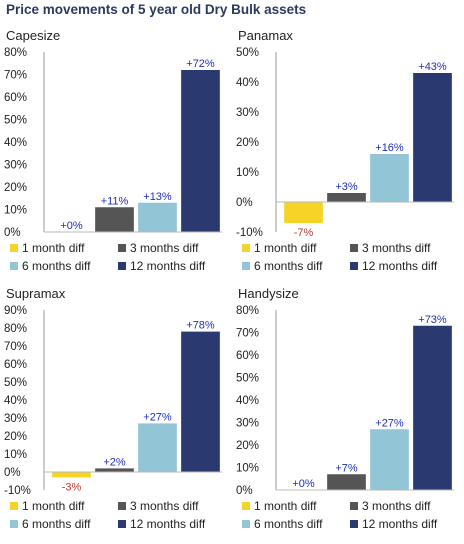  Describe the element at coordinates (200, 326) in the screenshot. I see `data-label: +78%` at that location.